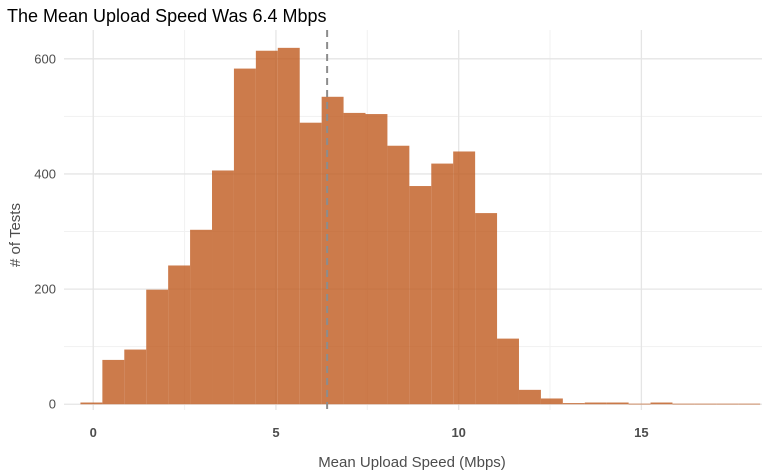 This screenshot has height=475, width=770. I want to click on y-axis-label: # of Tests, so click(15, 235).